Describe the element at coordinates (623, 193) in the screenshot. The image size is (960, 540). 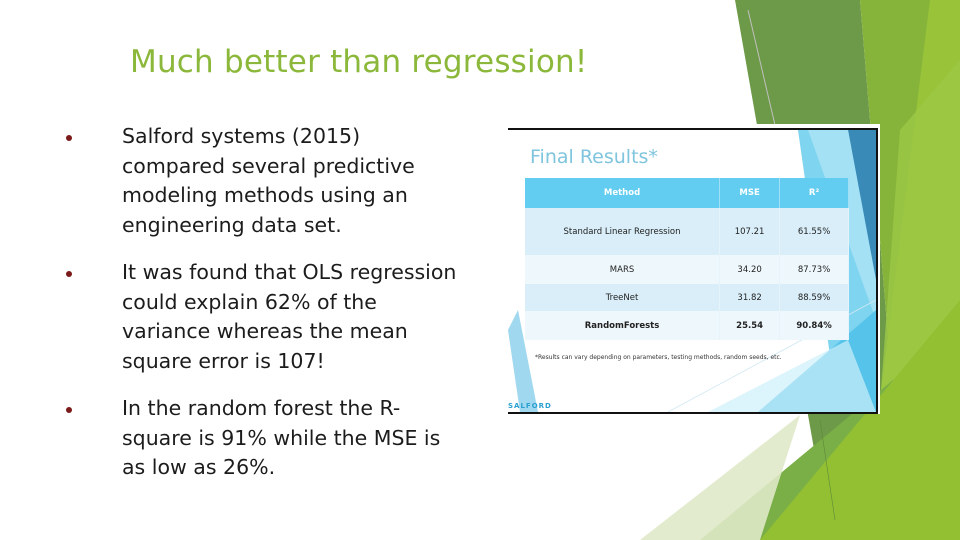
I see `column-header-method: Method` at that location.